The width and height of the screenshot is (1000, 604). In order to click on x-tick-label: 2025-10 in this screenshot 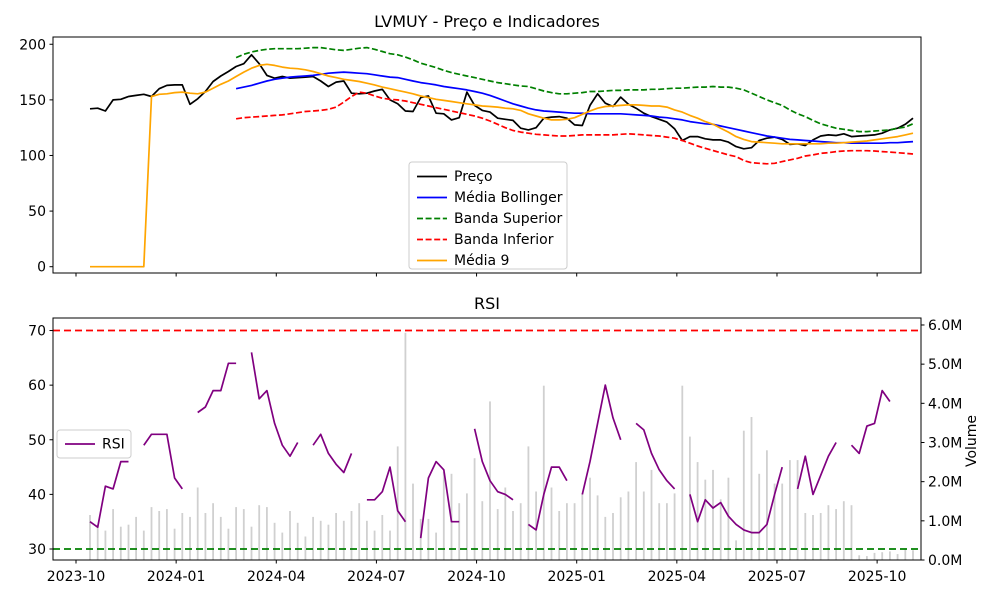, I will do `click(877, 577)`.